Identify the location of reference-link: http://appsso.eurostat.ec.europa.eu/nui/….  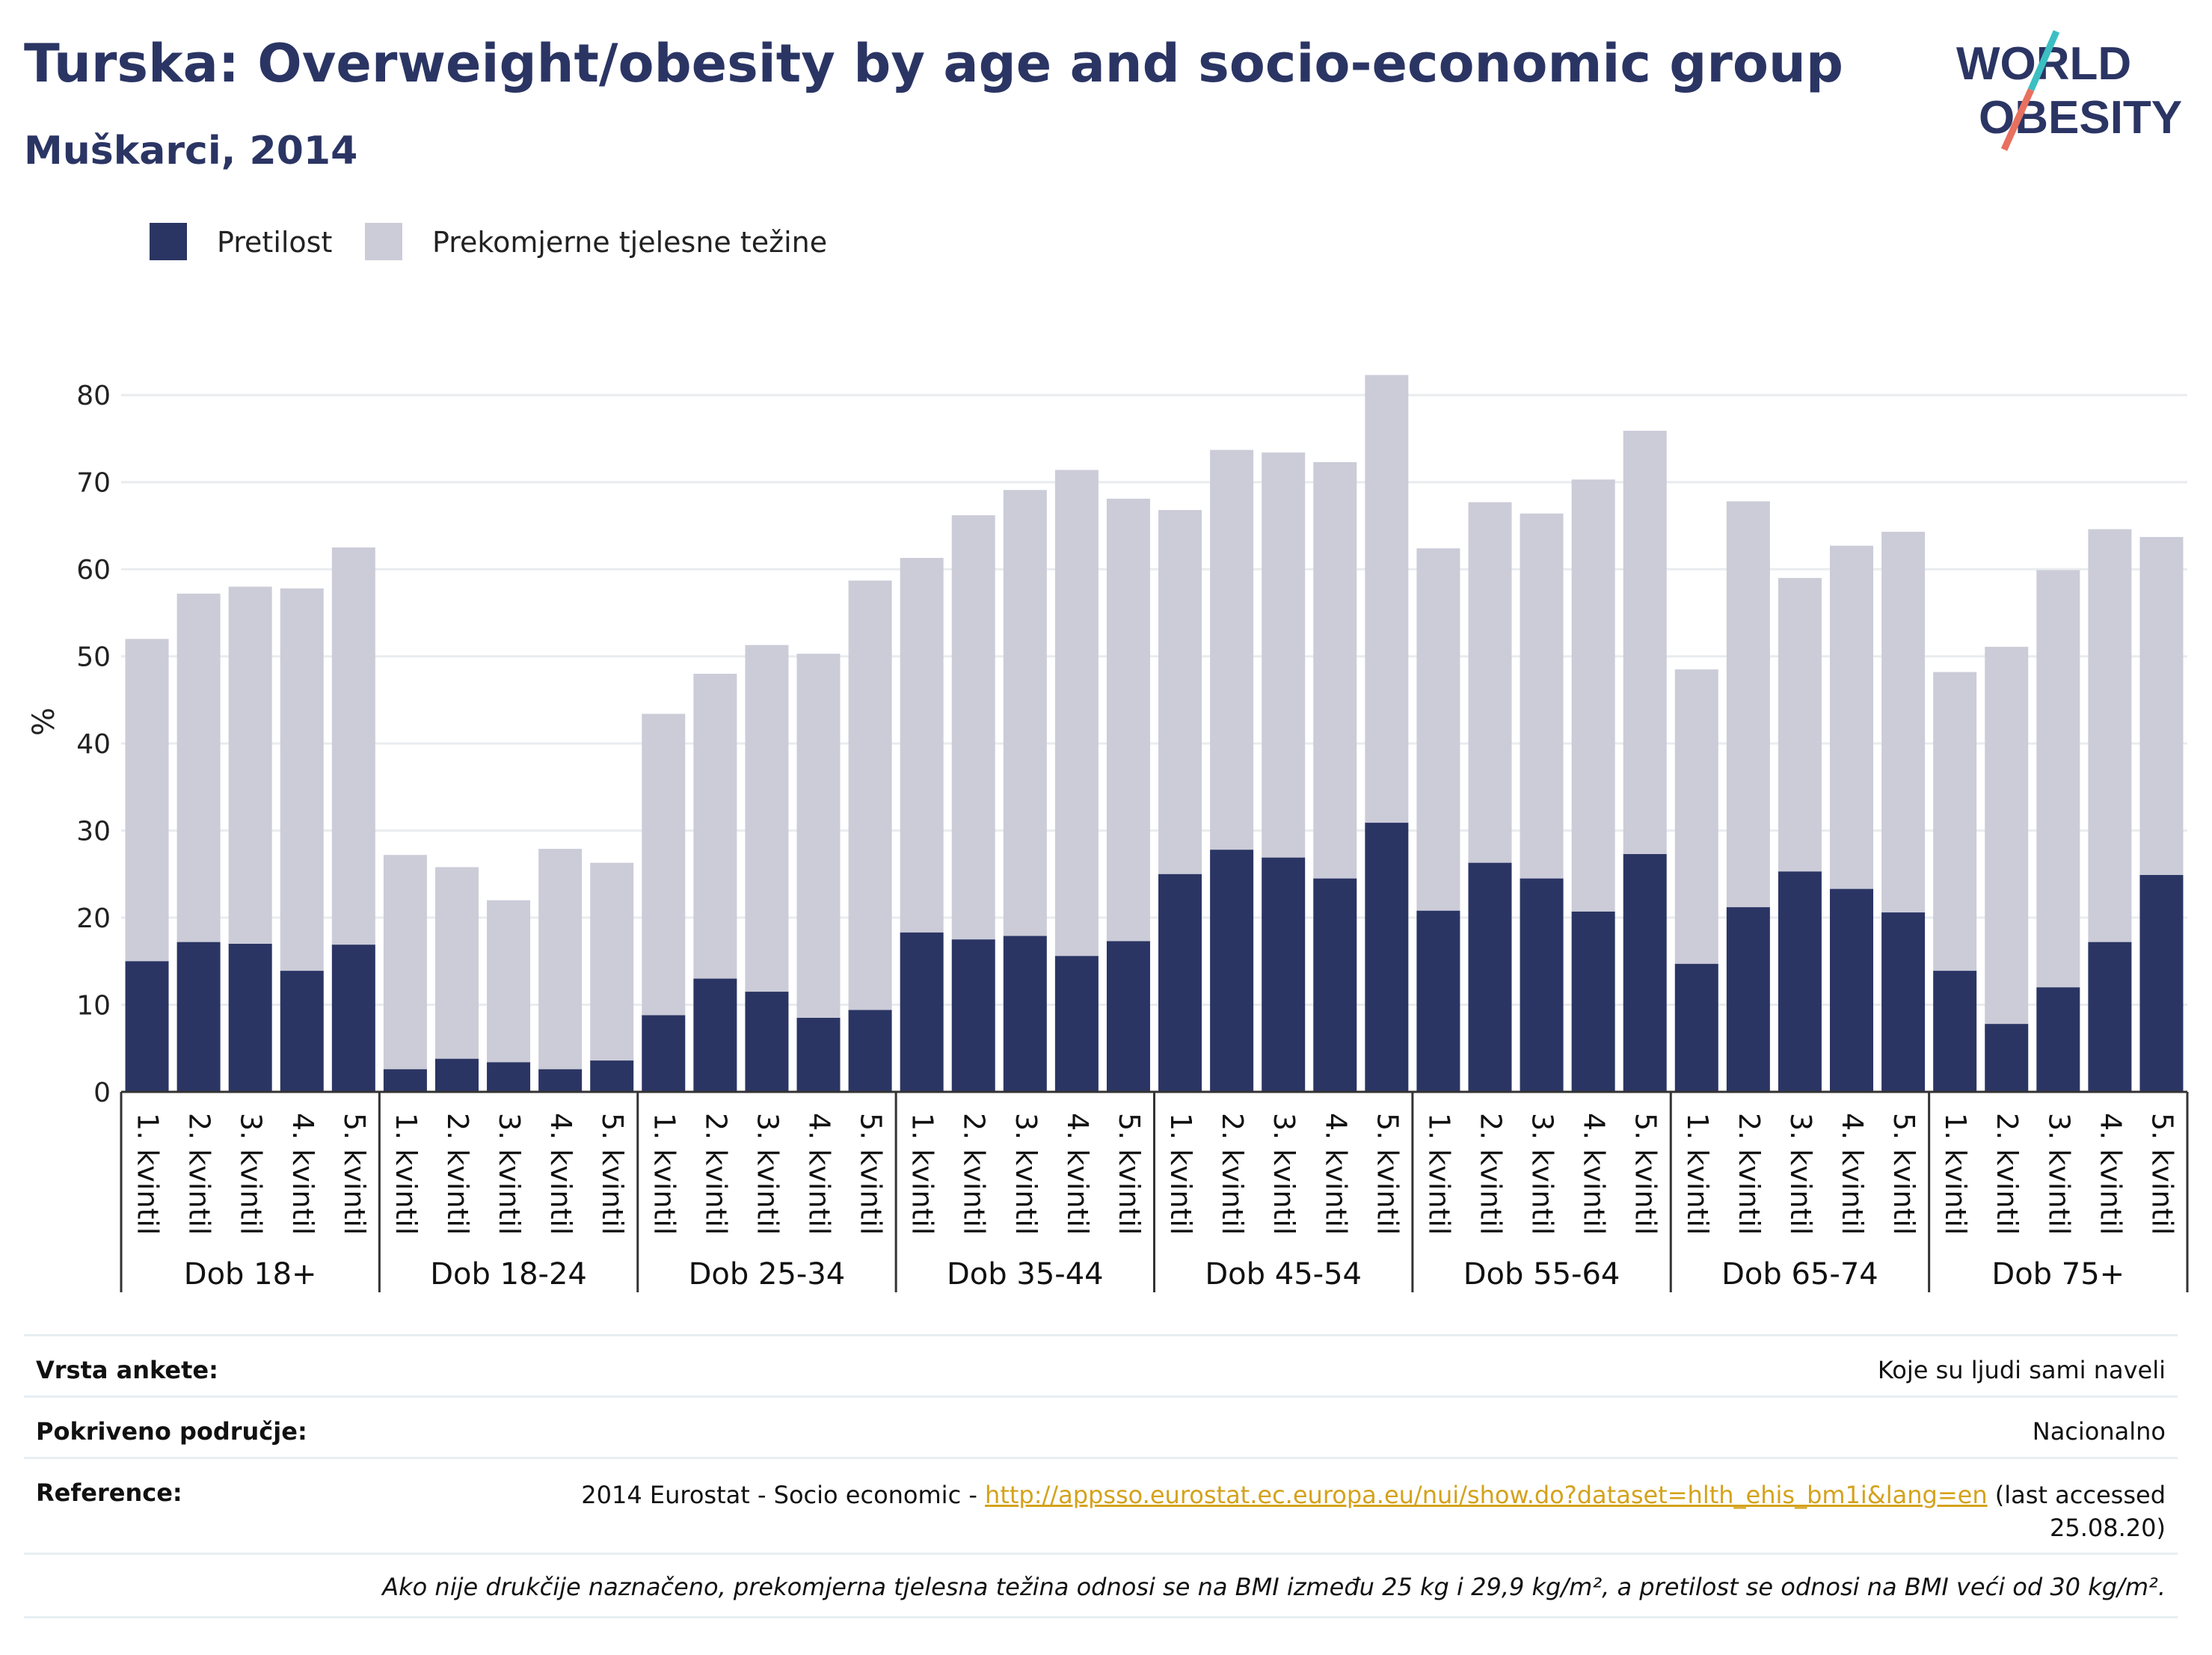
(1486, 1495).